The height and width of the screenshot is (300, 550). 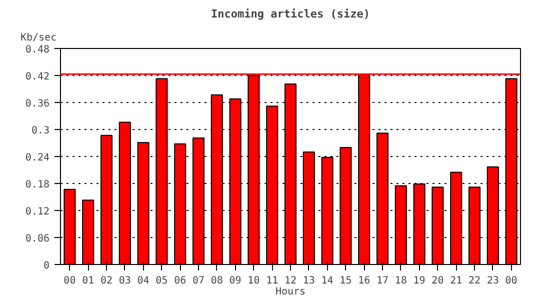 I want to click on x-tick-label: 09, so click(x=235, y=281).